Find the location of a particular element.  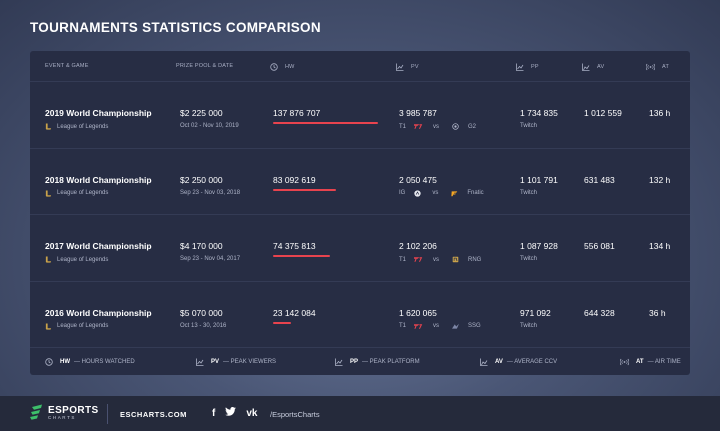

peak-platform-viewers: 1 734 835 is located at coordinates (539, 113).